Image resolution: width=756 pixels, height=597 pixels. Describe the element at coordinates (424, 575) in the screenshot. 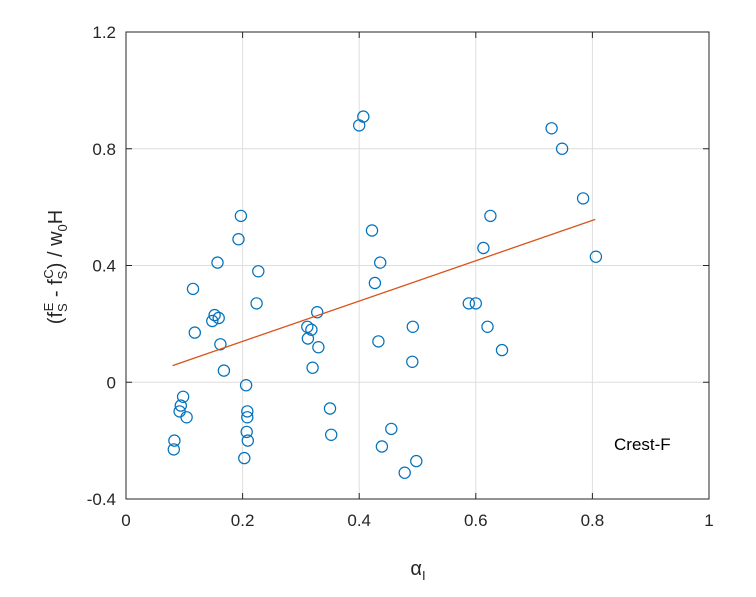

I see `x-axis-label-sub: I` at that location.